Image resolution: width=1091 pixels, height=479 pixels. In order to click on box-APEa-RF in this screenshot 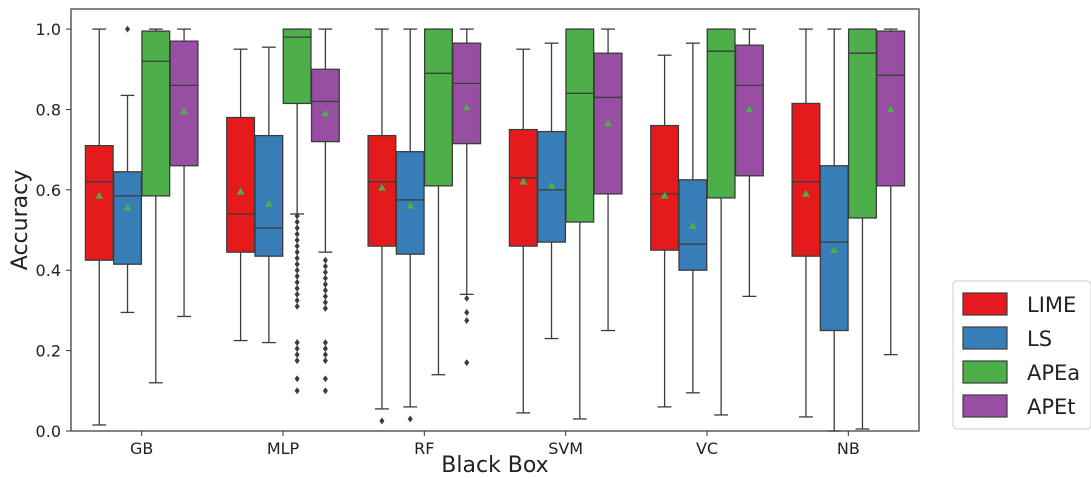, I will do `click(438, 107)`.